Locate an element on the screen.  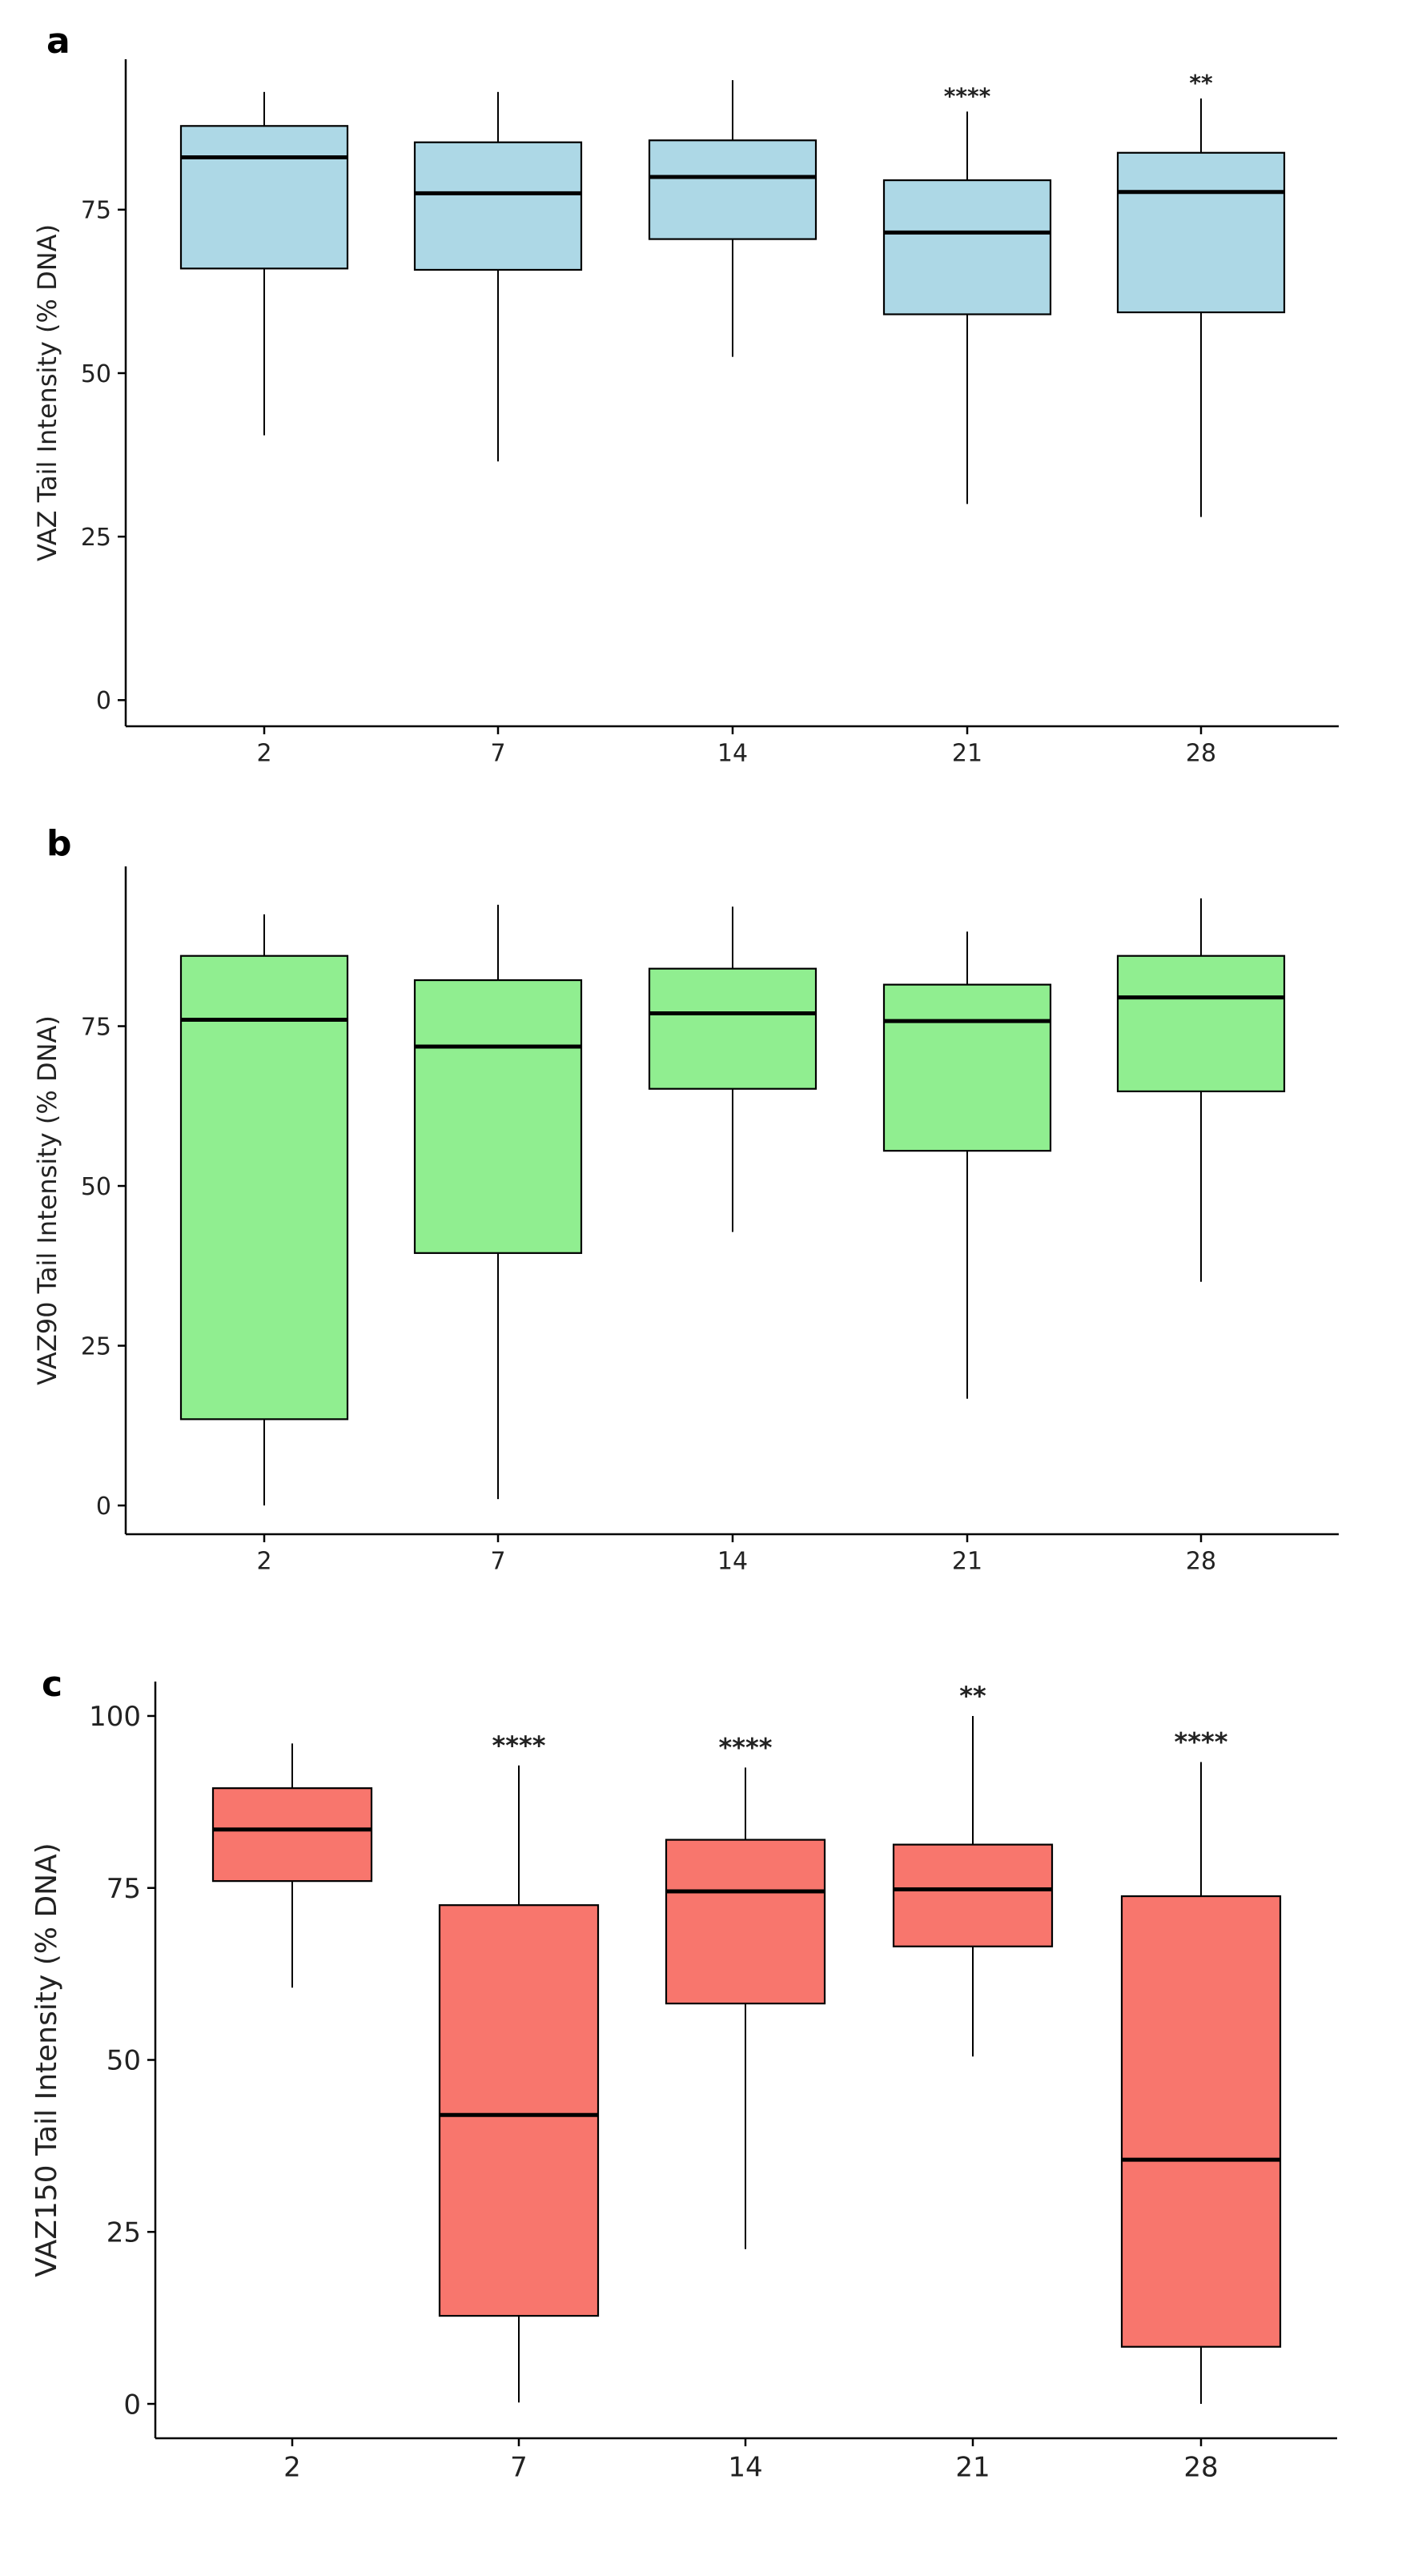
panel-a-significance-label: ** is located at coordinates (1201, 83).